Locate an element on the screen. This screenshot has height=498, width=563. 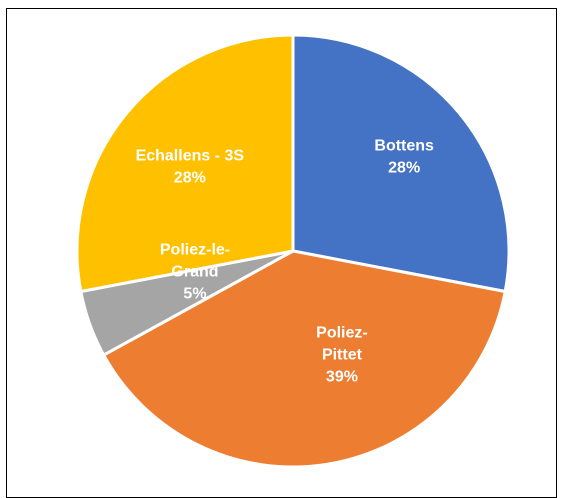
slice-label-0: Bottens 28% is located at coordinates (404, 157).